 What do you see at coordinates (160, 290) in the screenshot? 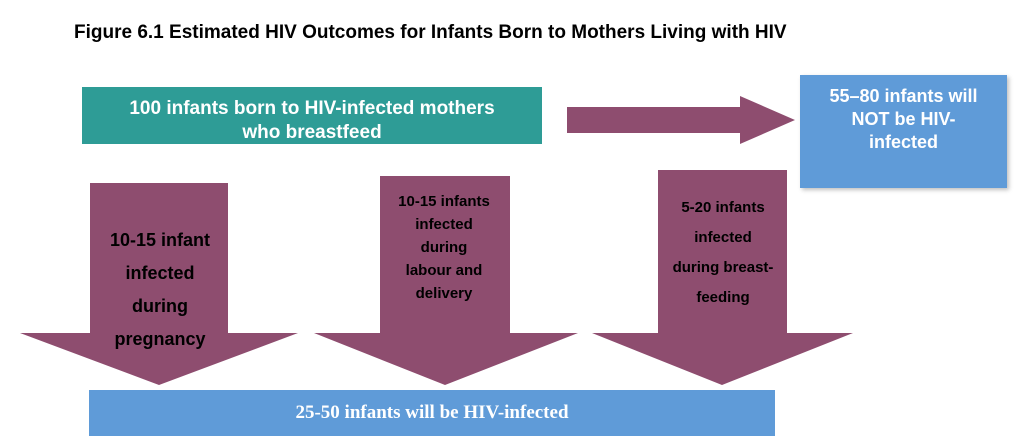
I see `pregnancy-arrow-label: 10-15 infant infected during pregnancy` at bounding box center [160, 290].